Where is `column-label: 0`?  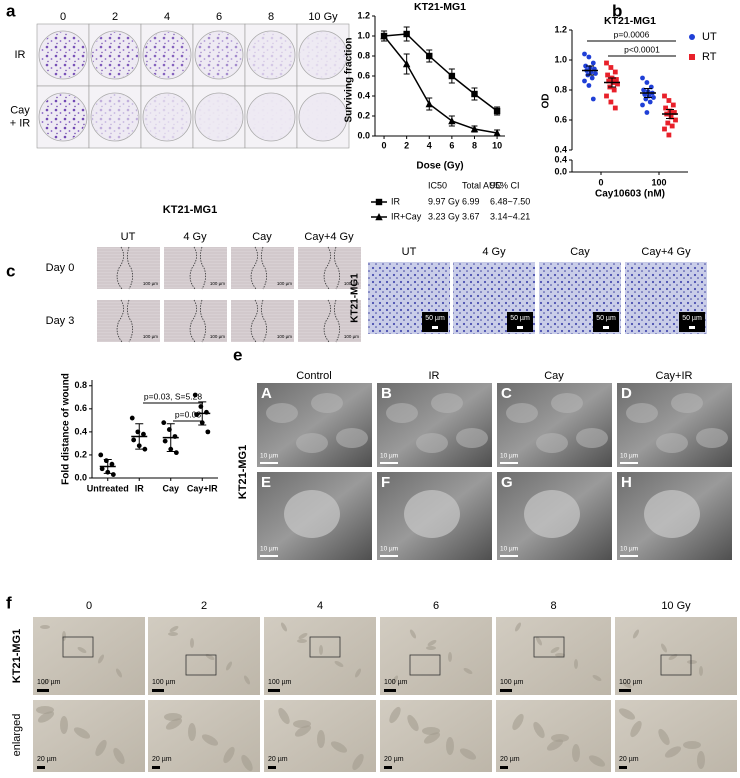
column-label: 0 is located at coordinates (89, 606).